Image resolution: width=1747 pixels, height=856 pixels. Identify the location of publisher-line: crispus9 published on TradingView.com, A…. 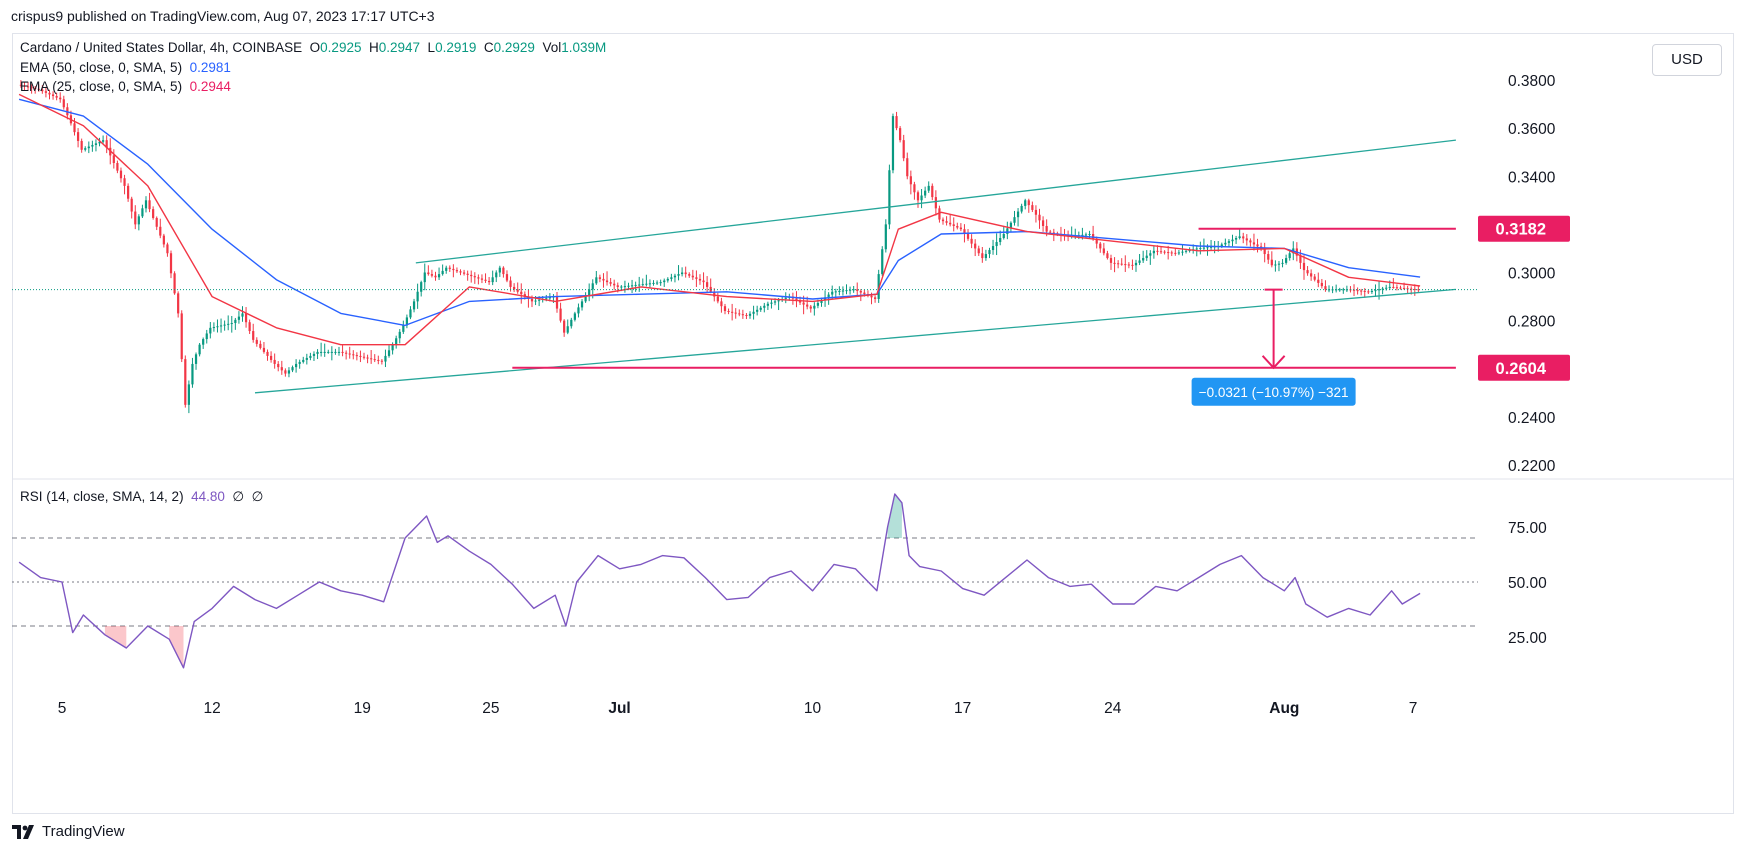
(223, 16).